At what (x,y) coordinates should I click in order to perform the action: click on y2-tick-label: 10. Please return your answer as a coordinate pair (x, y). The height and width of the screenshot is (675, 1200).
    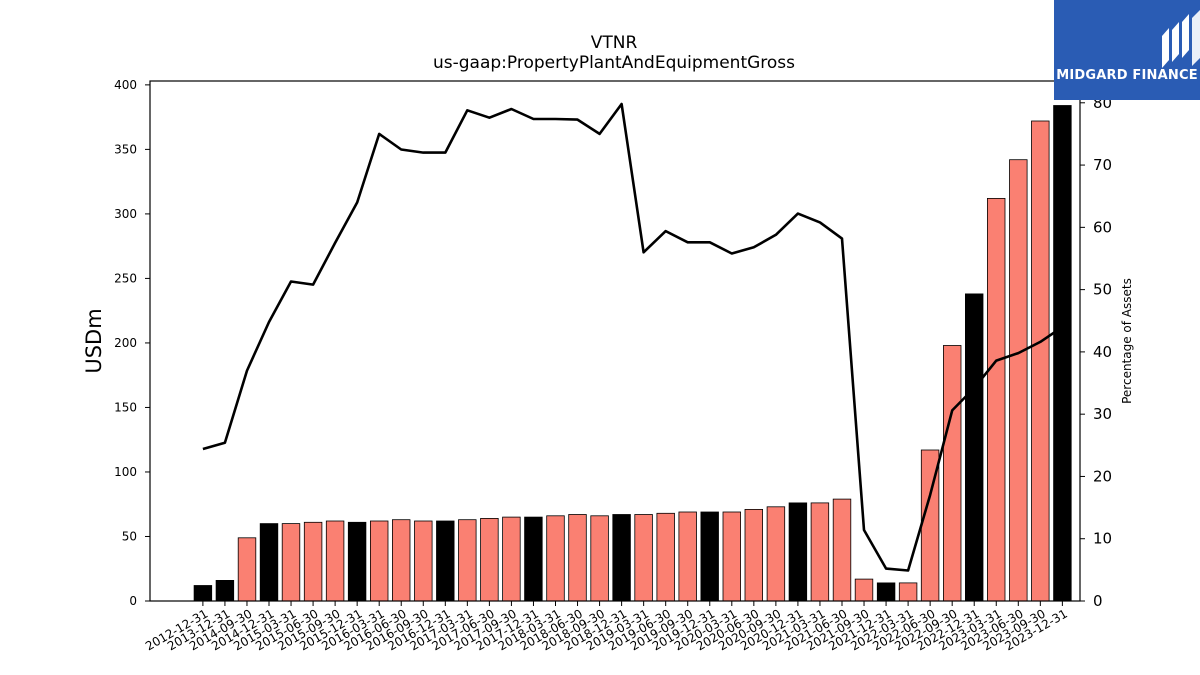
    Looking at the image, I should click on (1102, 539).